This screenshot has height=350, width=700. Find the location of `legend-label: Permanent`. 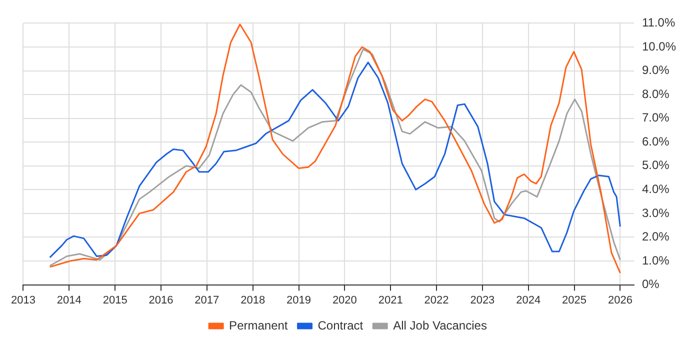

legend-label: Permanent is located at coordinates (258, 325).